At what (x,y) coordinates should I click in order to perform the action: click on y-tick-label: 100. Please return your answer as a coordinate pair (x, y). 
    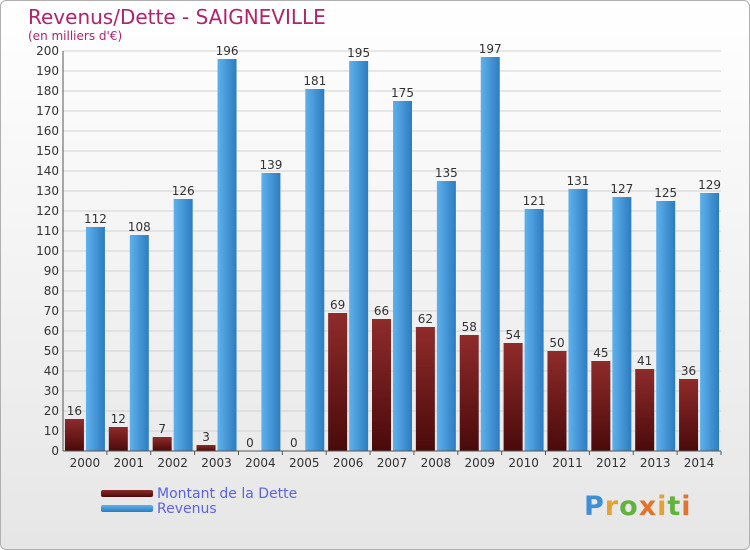
    Looking at the image, I should click on (47, 251).